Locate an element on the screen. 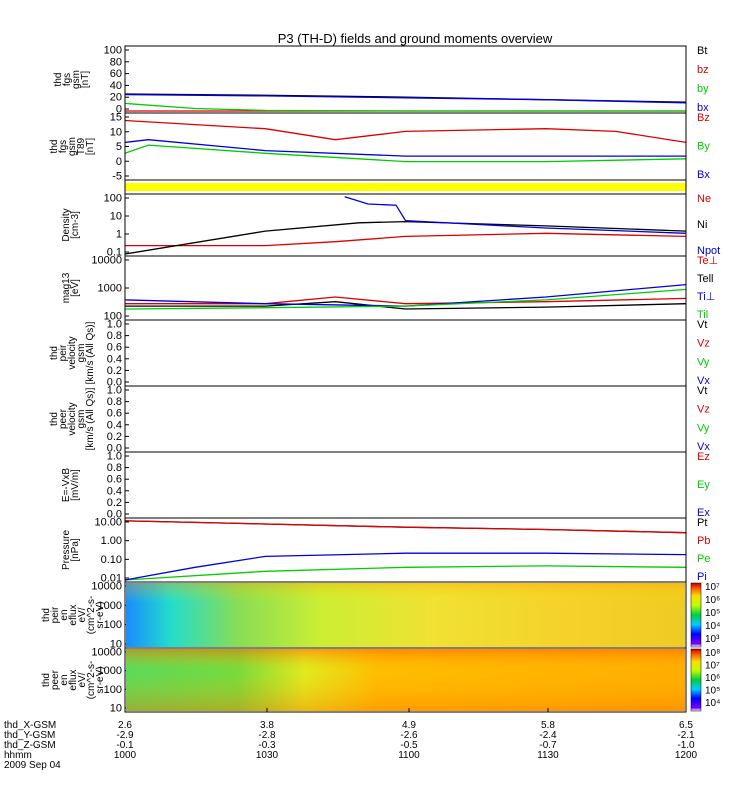 The width and height of the screenshot is (750, 800). footer-value: -0.1 is located at coordinates (125, 745).